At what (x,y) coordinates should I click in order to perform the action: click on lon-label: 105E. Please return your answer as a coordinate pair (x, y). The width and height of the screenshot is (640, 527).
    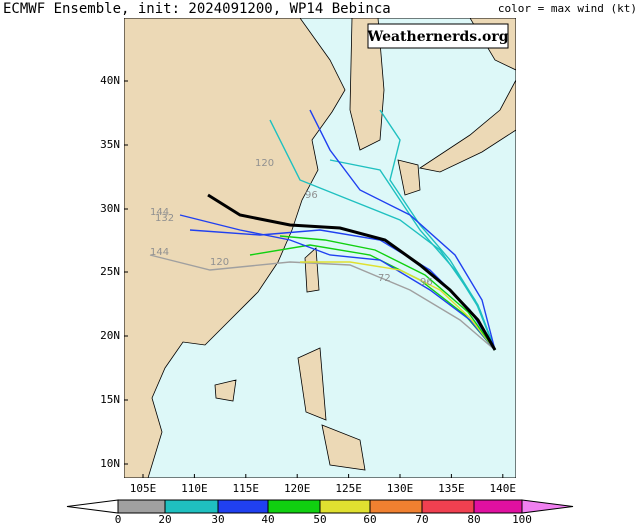
    Looking at the image, I should click on (143, 488).